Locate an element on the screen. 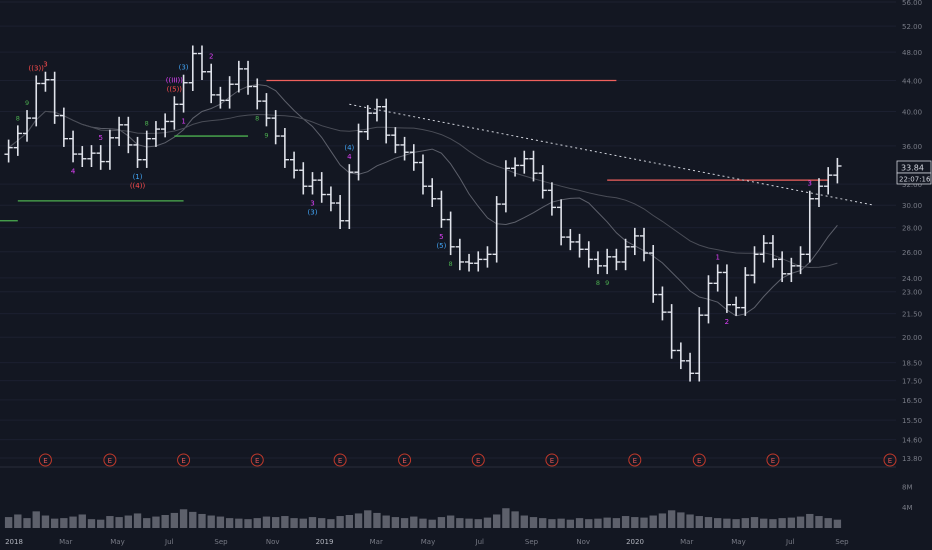  wave-label: 5 is located at coordinates (441, 237).